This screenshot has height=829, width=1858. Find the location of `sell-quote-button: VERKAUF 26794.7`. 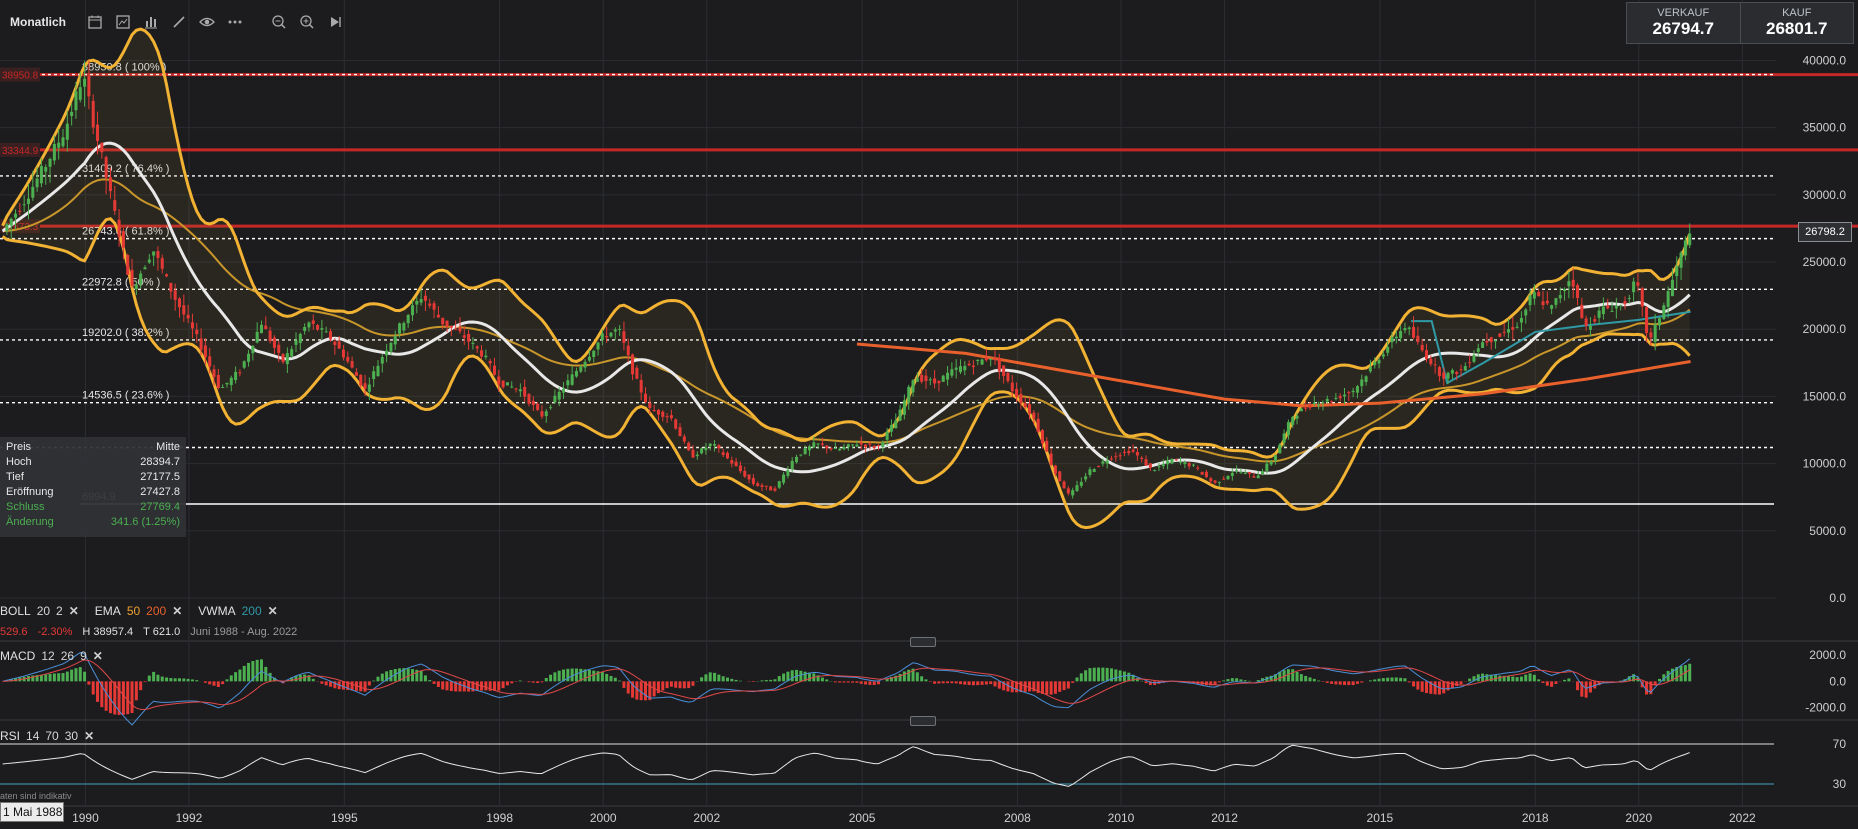

sell-quote-button: VERKAUF 26794.7 is located at coordinates (1683, 23).